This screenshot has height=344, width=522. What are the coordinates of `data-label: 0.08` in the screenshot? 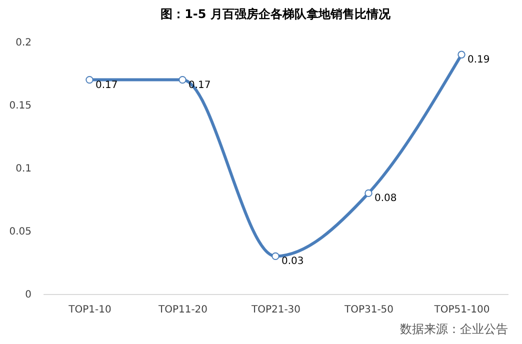 It's located at (385, 198).